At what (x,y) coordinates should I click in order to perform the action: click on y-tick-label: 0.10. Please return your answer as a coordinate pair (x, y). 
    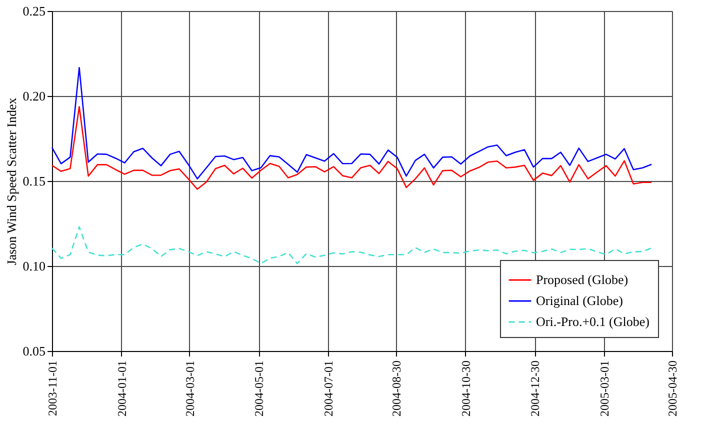
    Looking at the image, I should click on (34, 266).